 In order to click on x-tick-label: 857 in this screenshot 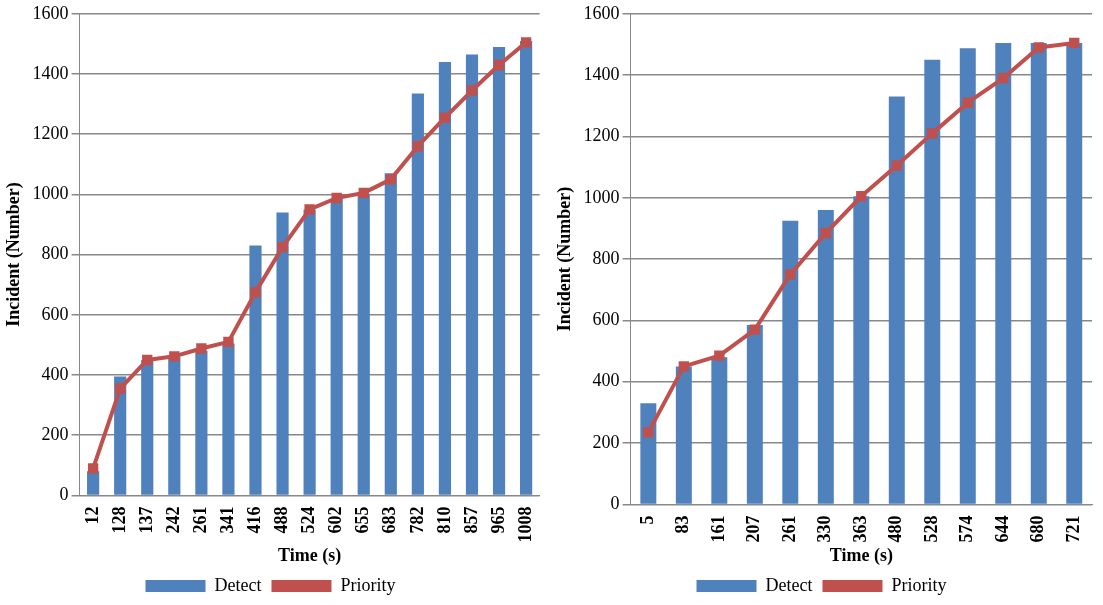, I will do `click(470, 520)`.